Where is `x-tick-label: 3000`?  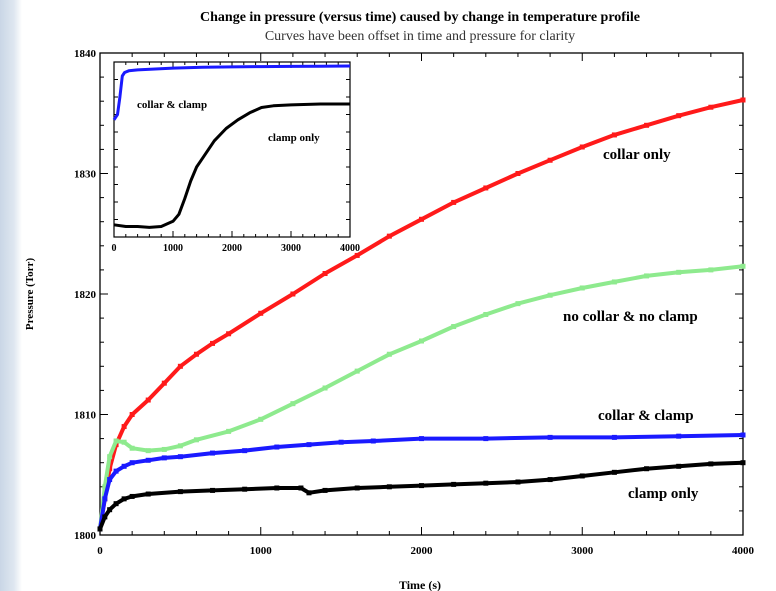
x-tick-label: 3000 is located at coordinates (582, 551).